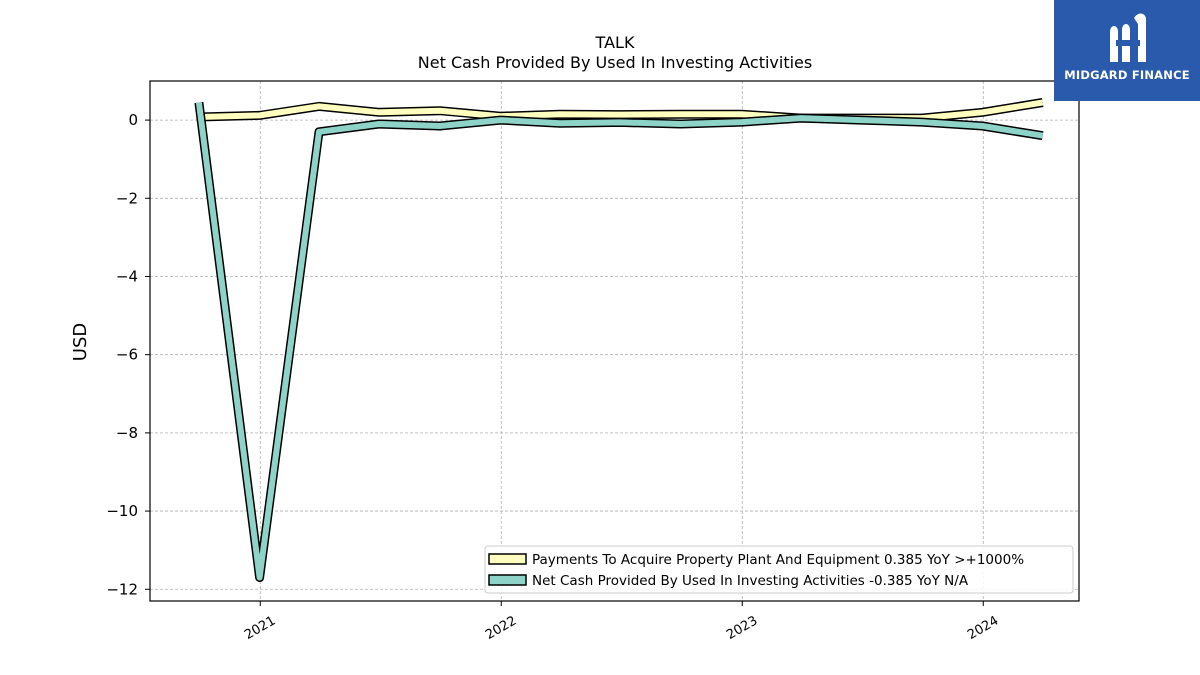  Describe the element at coordinates (133, 120) in the screenshot. I see `y-tick-label: 0` at that location.